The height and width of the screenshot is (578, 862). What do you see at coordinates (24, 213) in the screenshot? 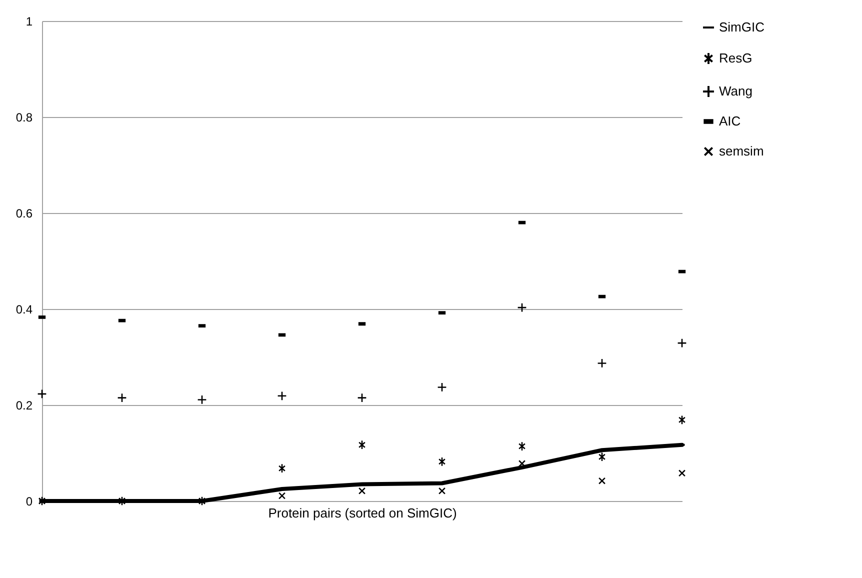
I see `y-tick-label: 0.6` at bounding box center [24, 213].